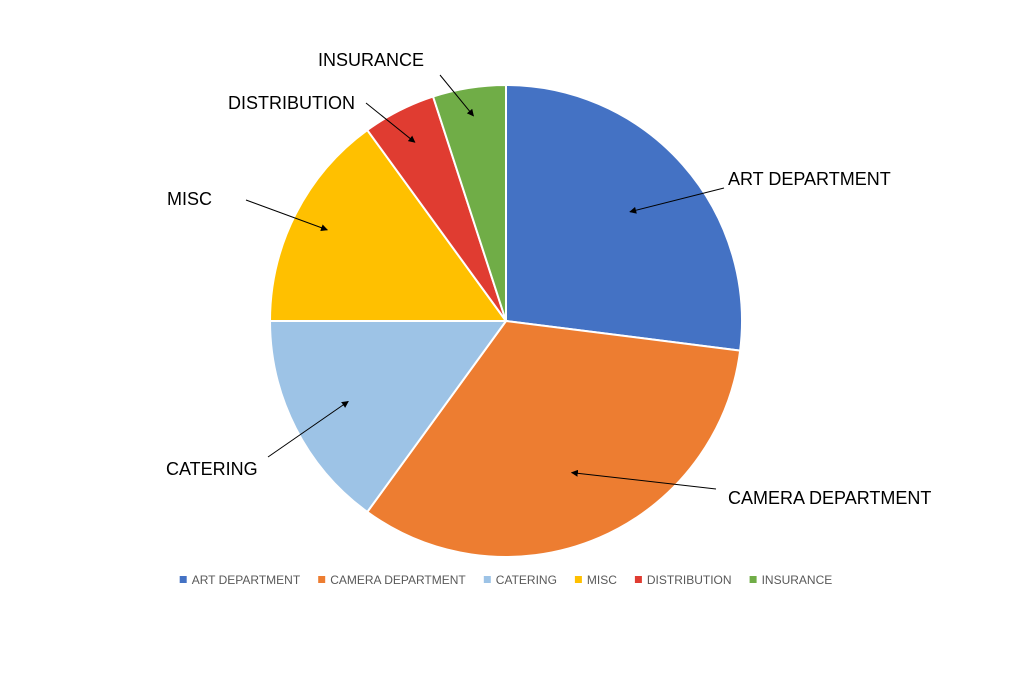  I want to click on legend-swatch-insurance, so click(753, 579).